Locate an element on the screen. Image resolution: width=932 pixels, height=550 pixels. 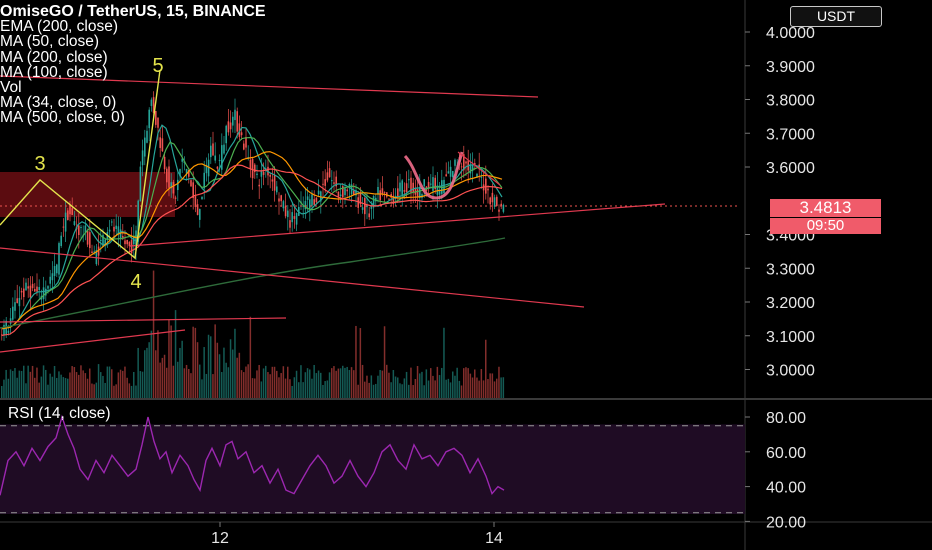
price-tick-label: 3.3000 is located at coordinates (790, 269).